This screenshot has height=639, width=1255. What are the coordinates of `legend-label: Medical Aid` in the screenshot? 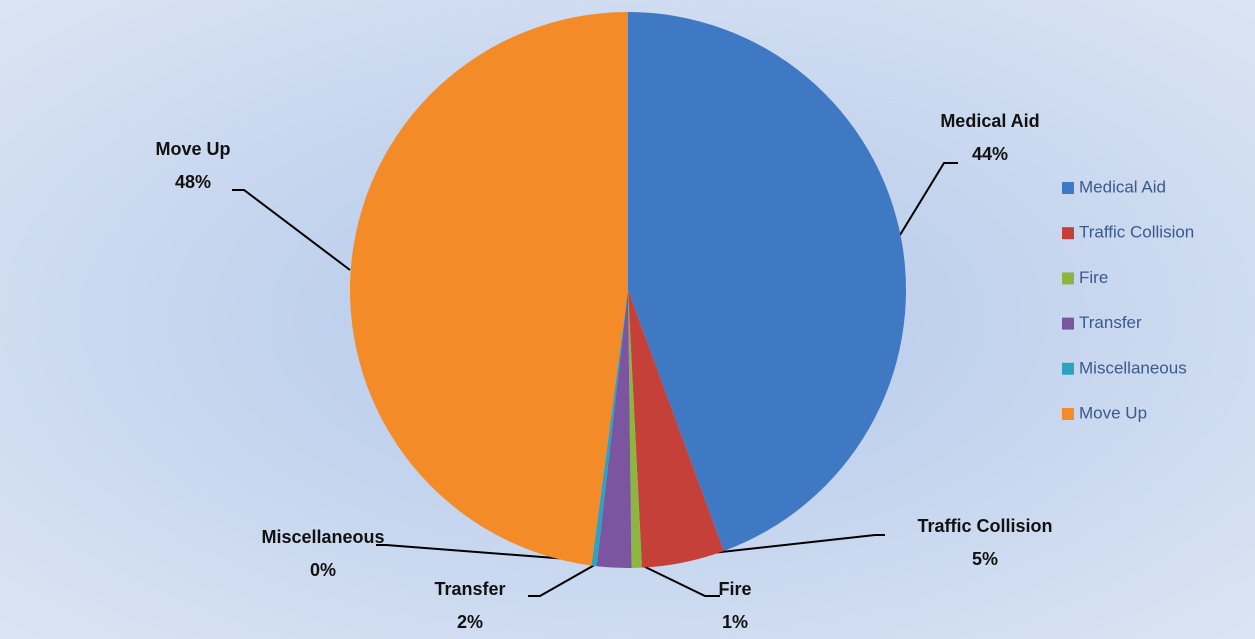 It's located at (1122, 186).